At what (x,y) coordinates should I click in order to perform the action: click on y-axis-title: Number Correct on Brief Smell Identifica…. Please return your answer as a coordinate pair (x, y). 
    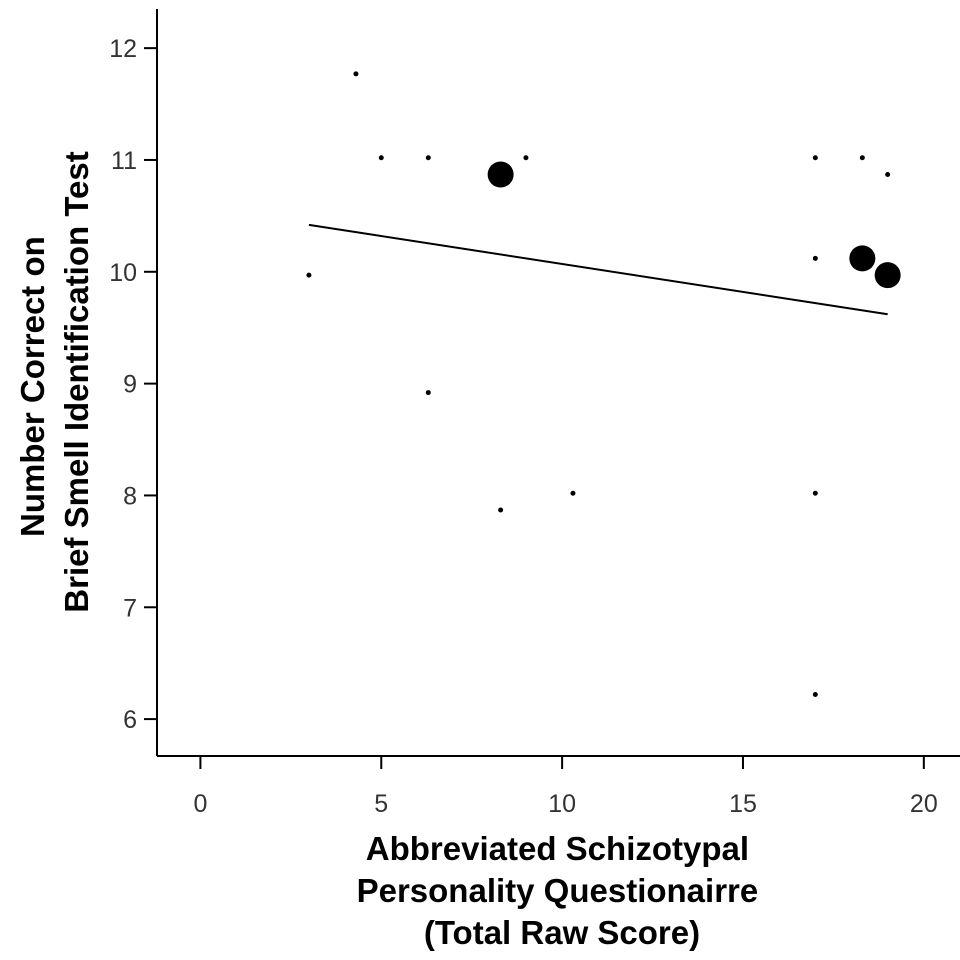
    Looking at the image, I should click on (54, 381).